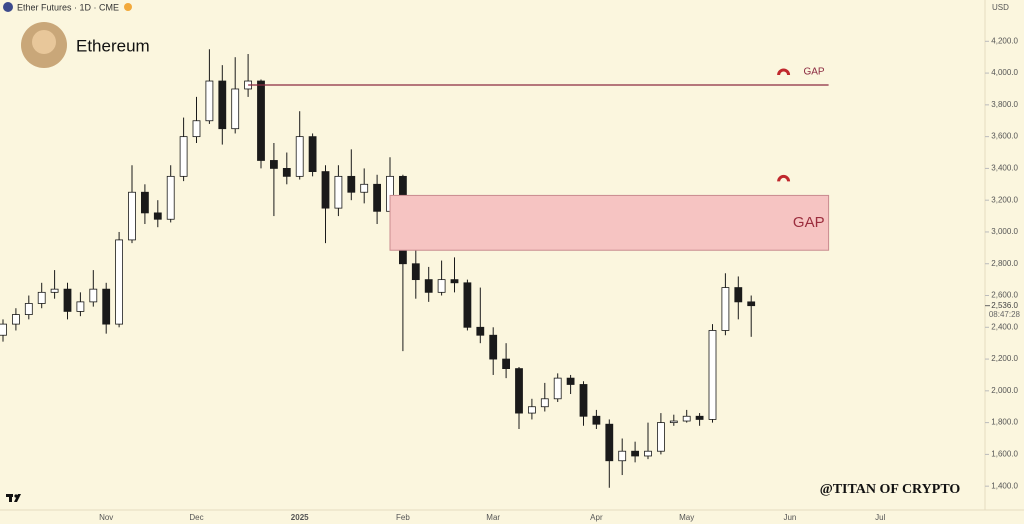  Describe the element at coordinates (1004, 305) in the screenshot. I see `last-price-label: 2,536.0` at that location.